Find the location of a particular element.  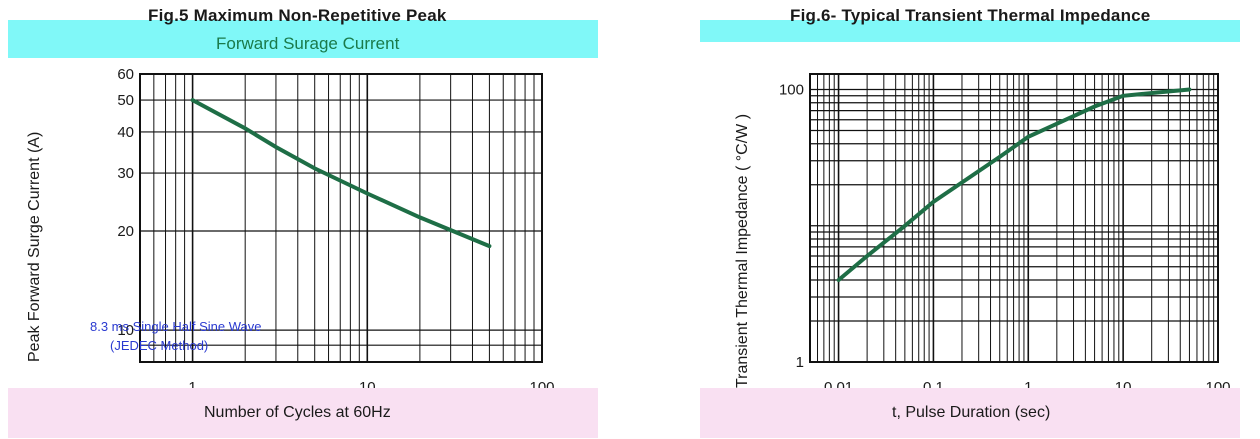

fig5-x-label-band is located at coordinates (303, 413).